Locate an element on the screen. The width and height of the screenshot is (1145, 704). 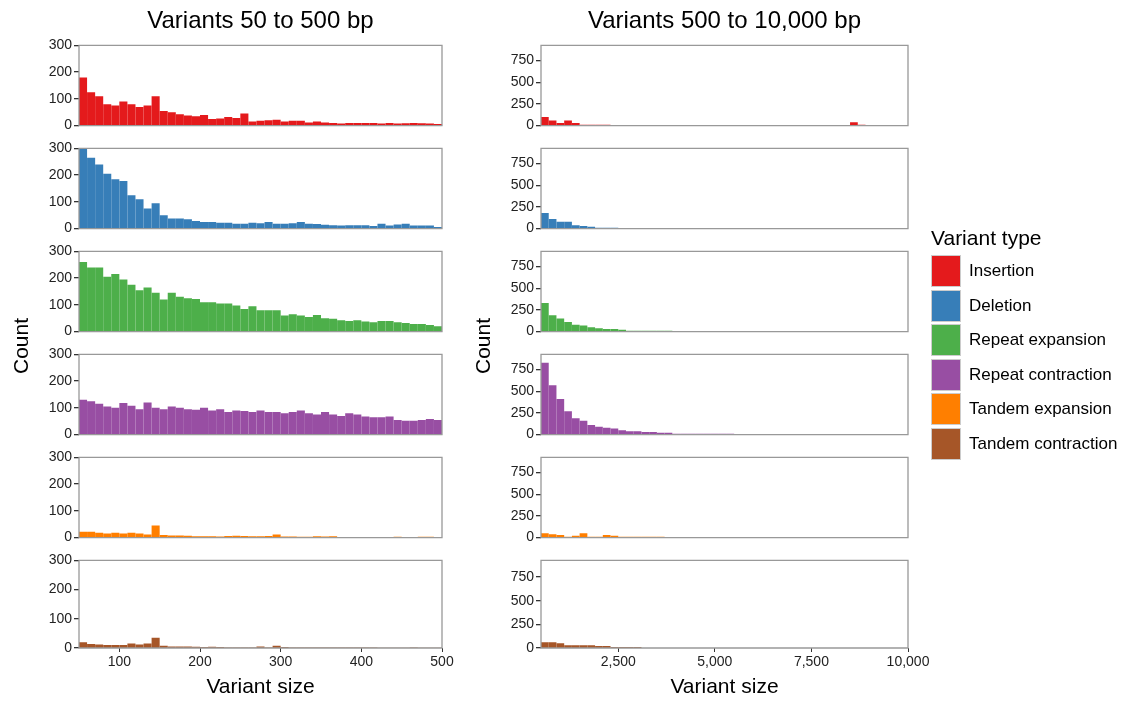
legend-title: Variant type is located at coordinates (987, 238).